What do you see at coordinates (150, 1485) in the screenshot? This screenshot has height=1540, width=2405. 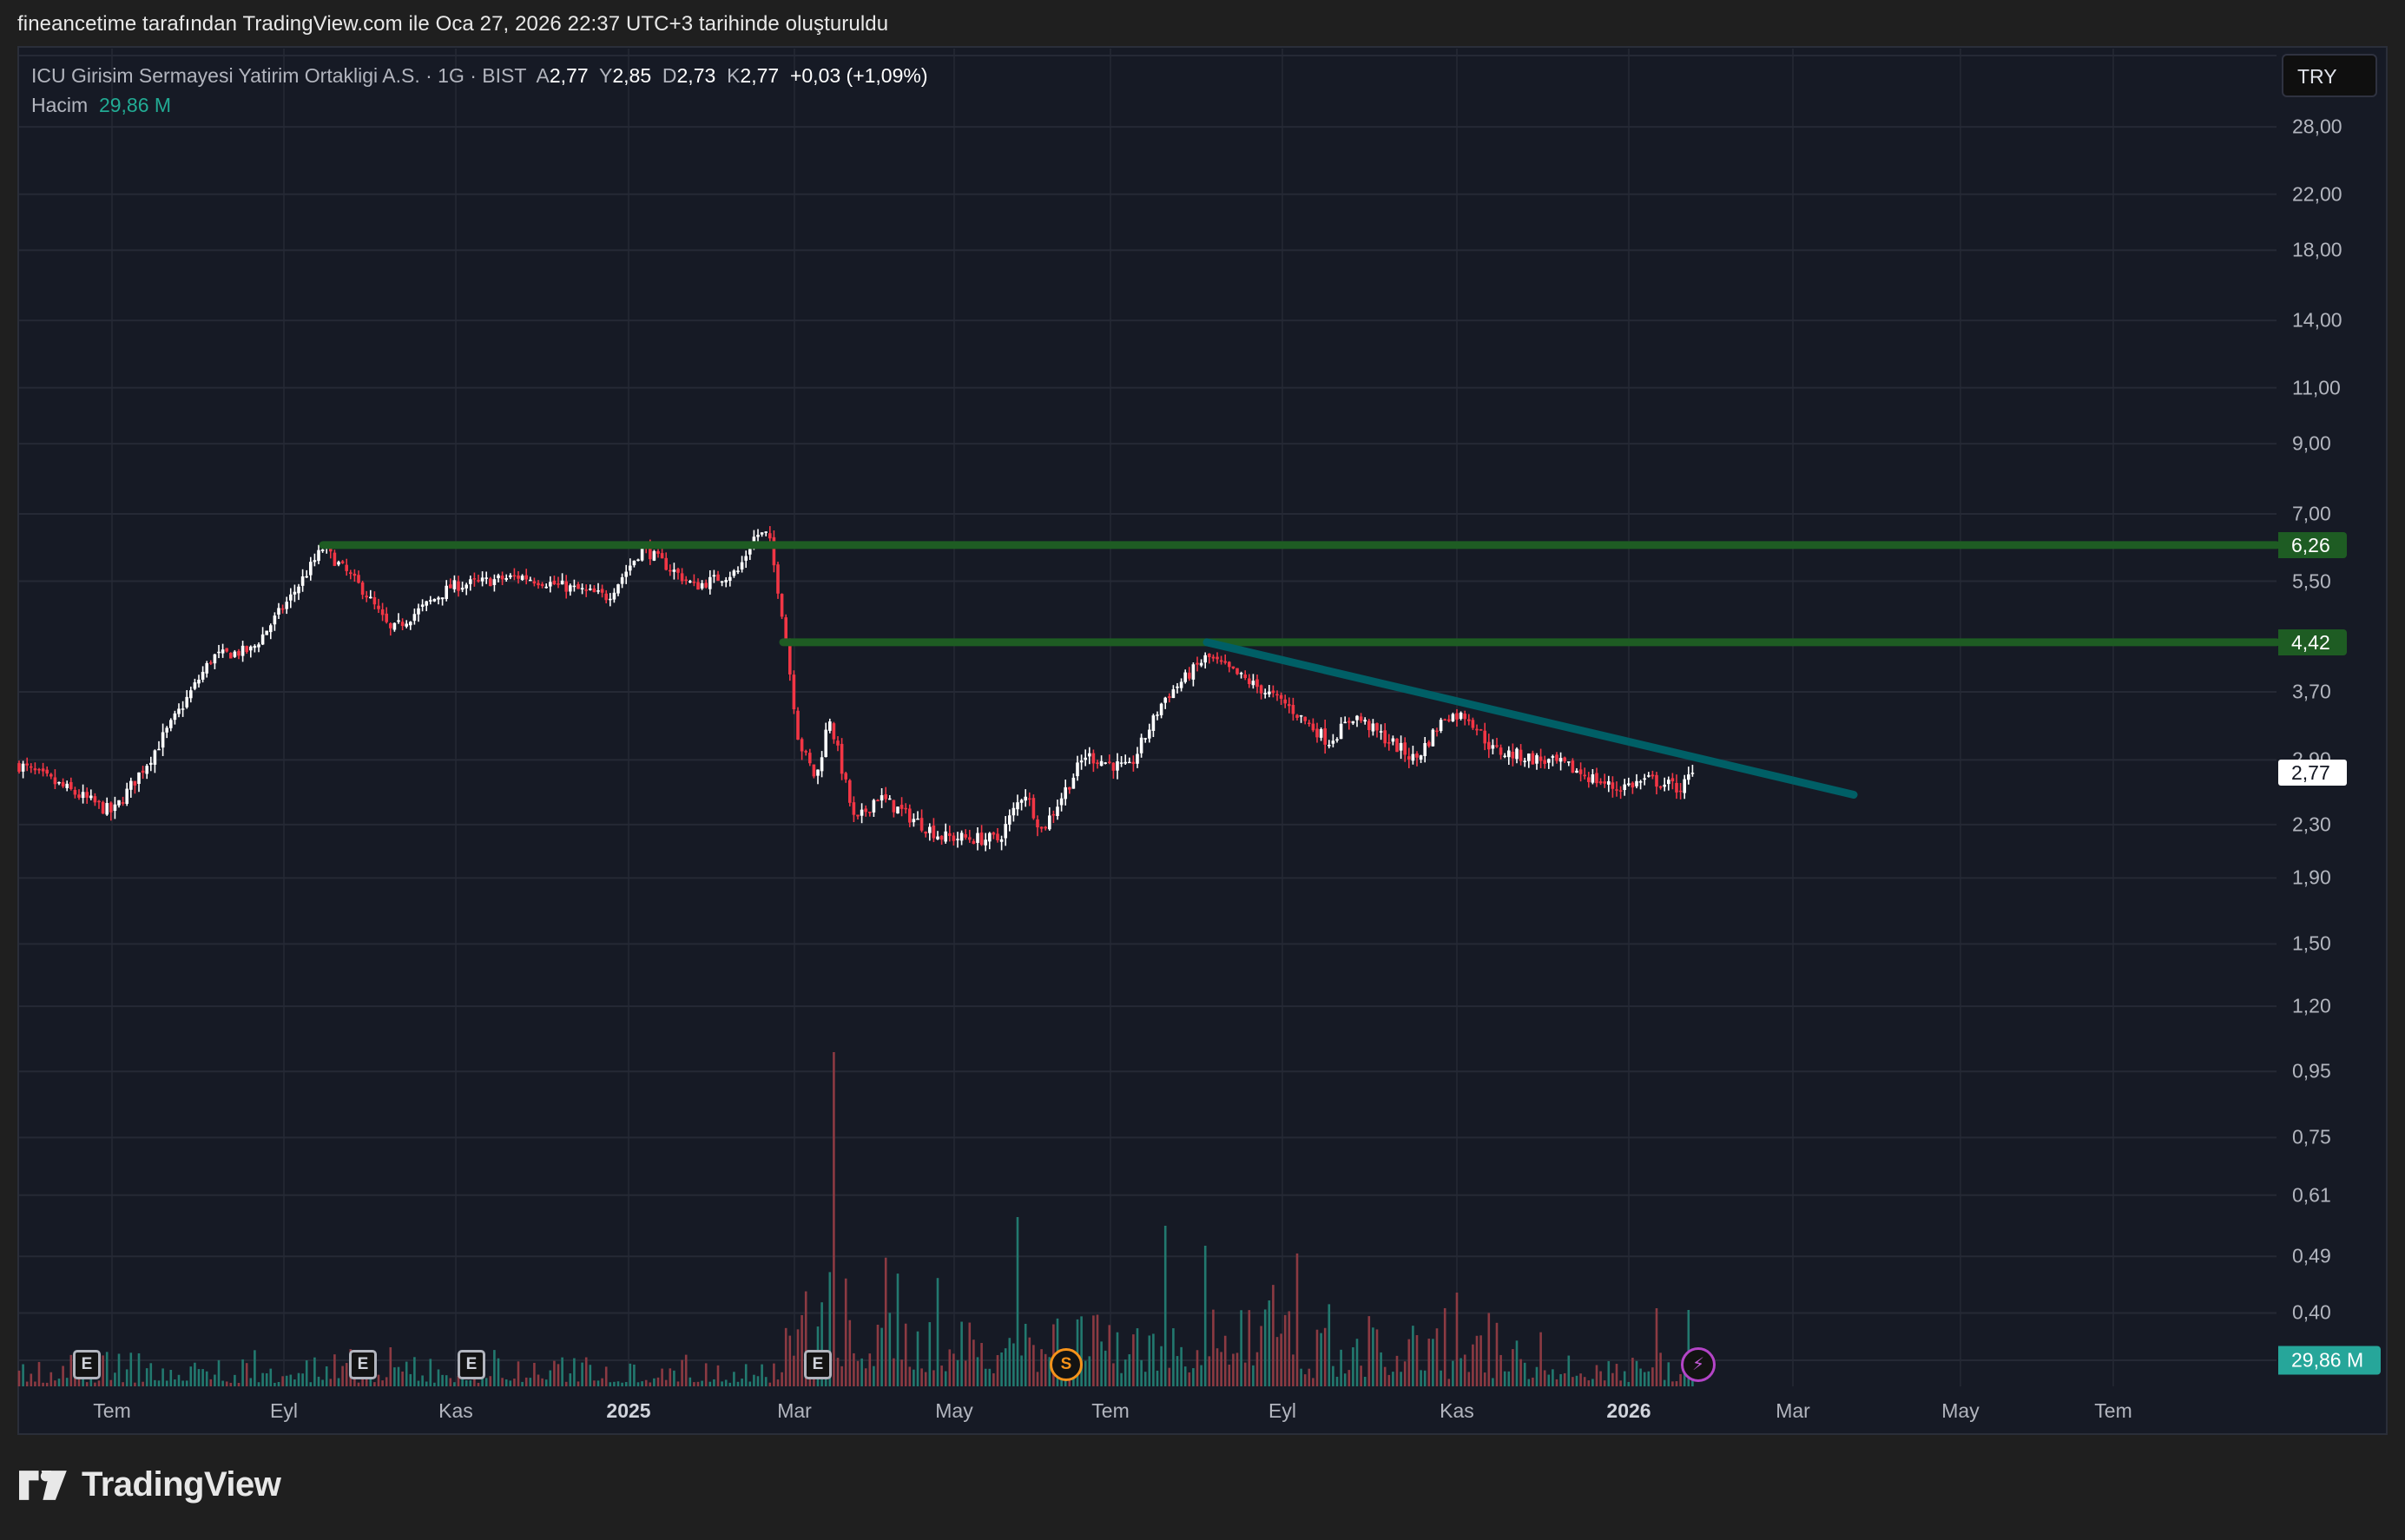 I see `tradingview-logo: TradingView` at bounding box center [150, 1485].